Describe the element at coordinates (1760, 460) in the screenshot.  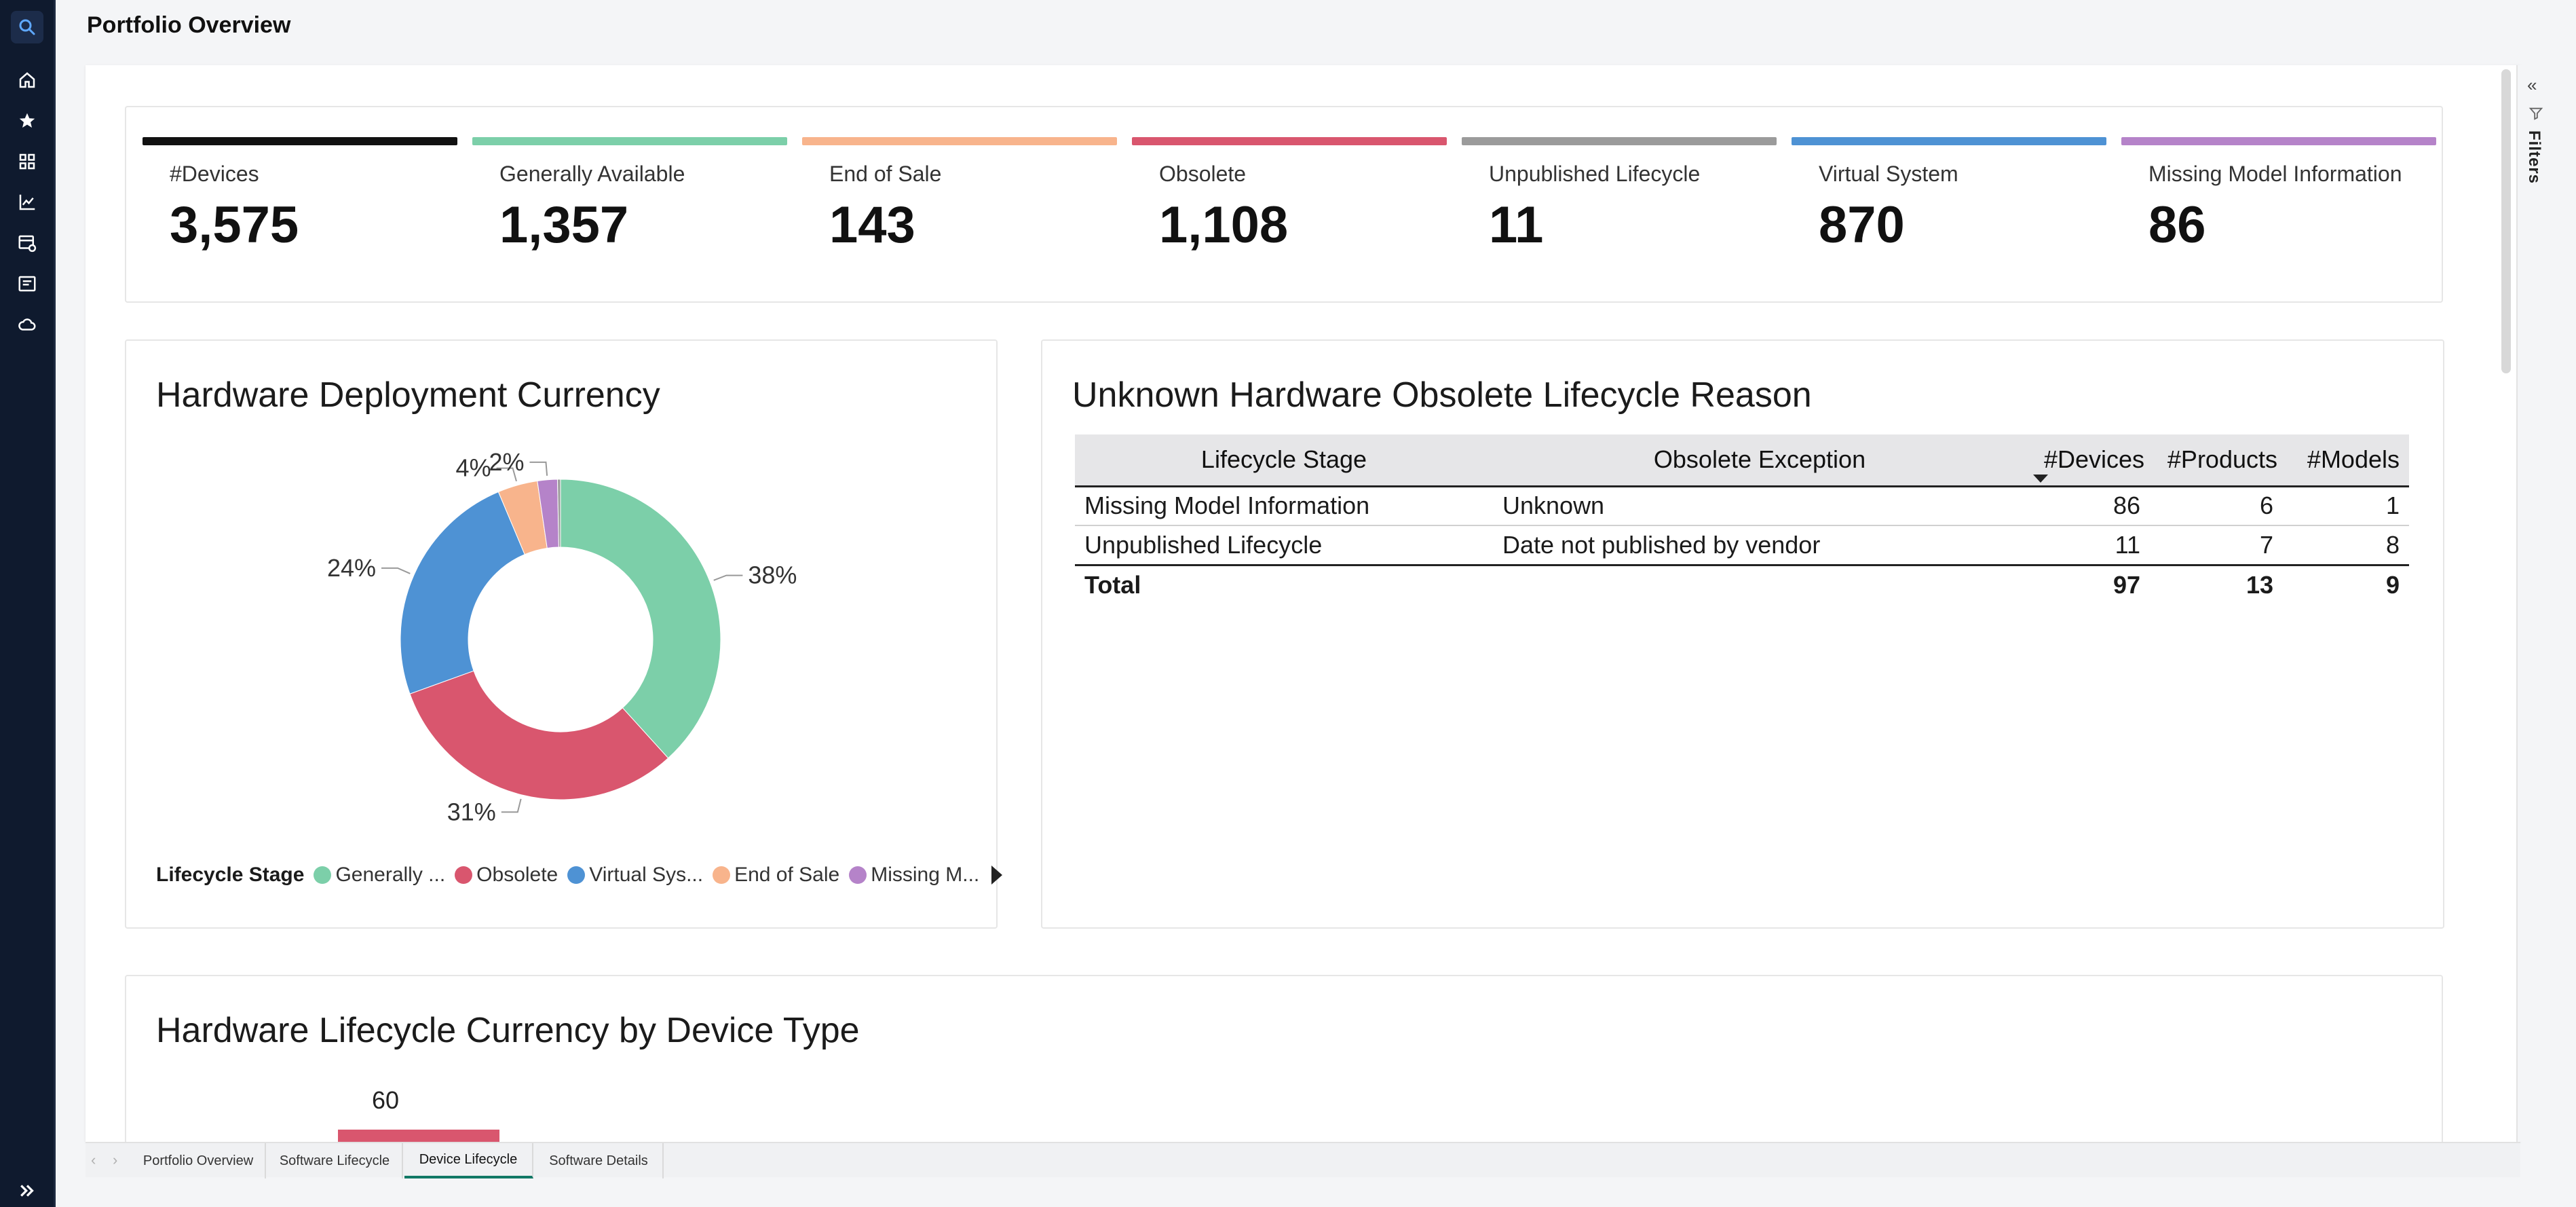
I see `column-header-obsolete-exception: Obsolete Exception` at that location.